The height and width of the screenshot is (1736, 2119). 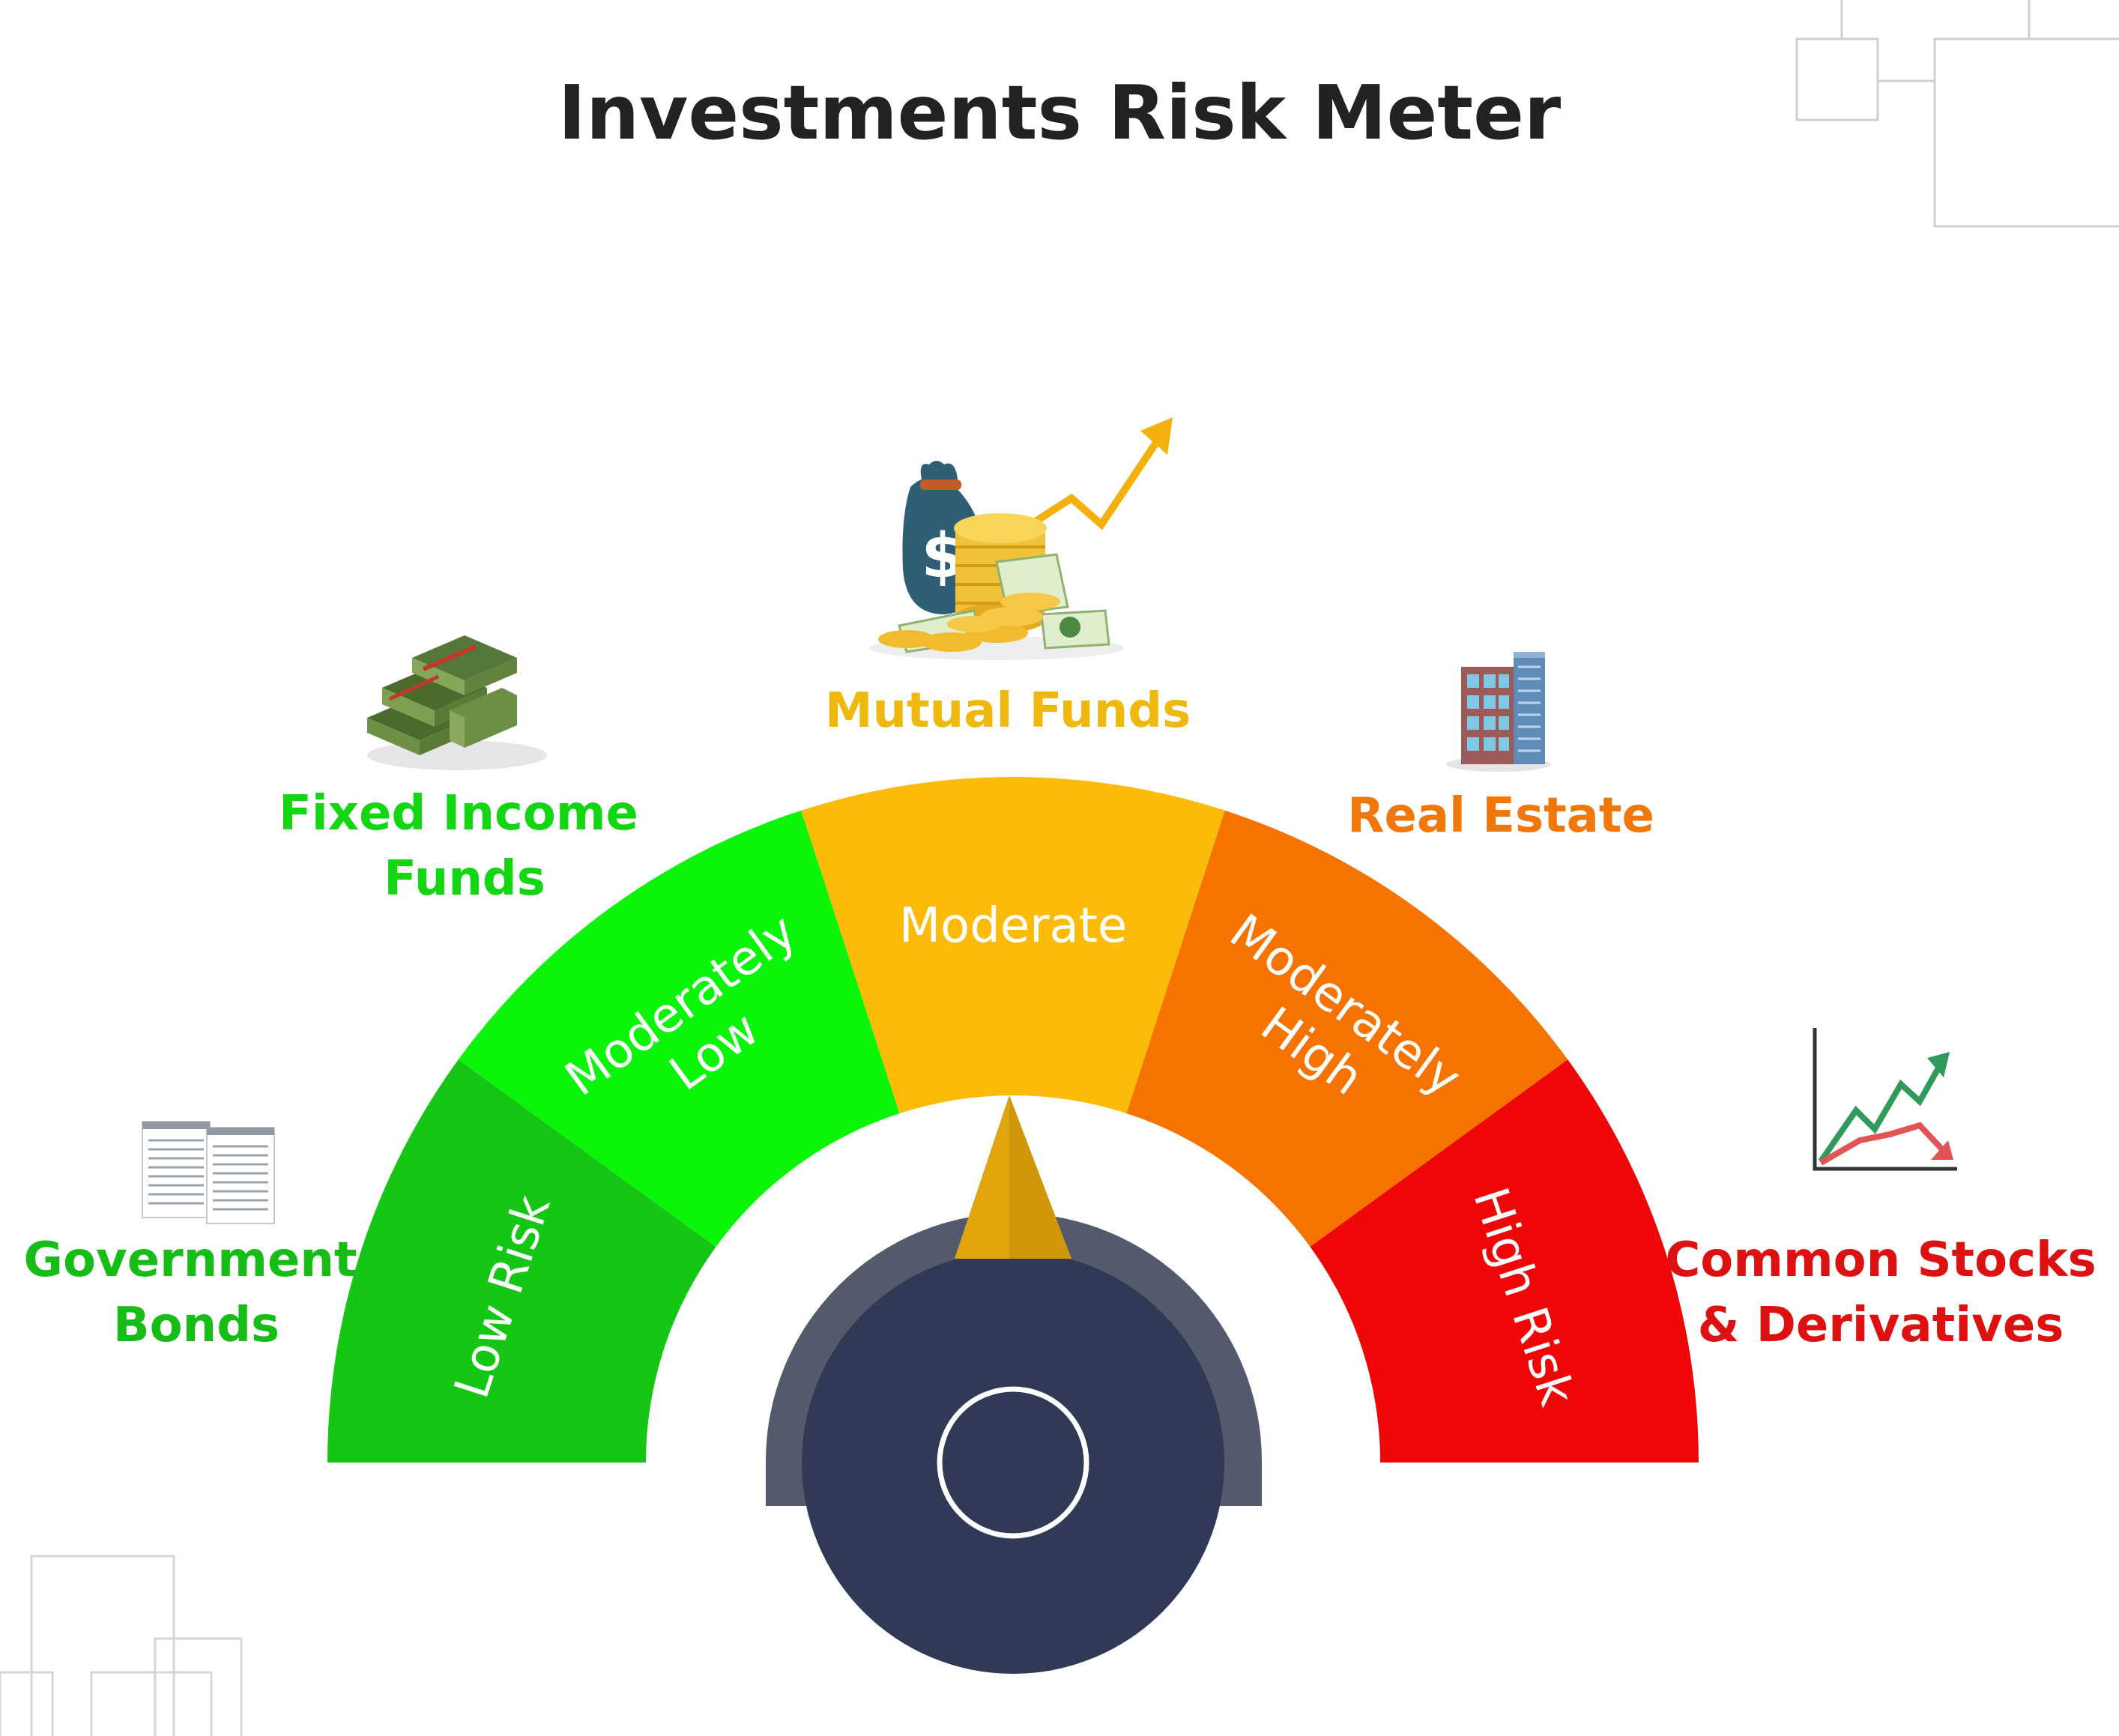 I want to click on cash-stack-icon, so click(x=457, y=702).